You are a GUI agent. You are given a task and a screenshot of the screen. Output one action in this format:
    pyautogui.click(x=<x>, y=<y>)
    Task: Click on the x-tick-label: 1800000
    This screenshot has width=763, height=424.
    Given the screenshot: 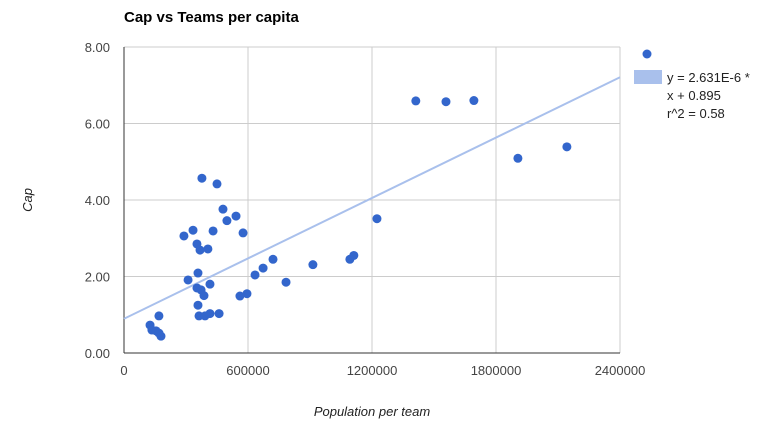 What is the action you would take?
    pyautogui.click(x=496, y=370)
    